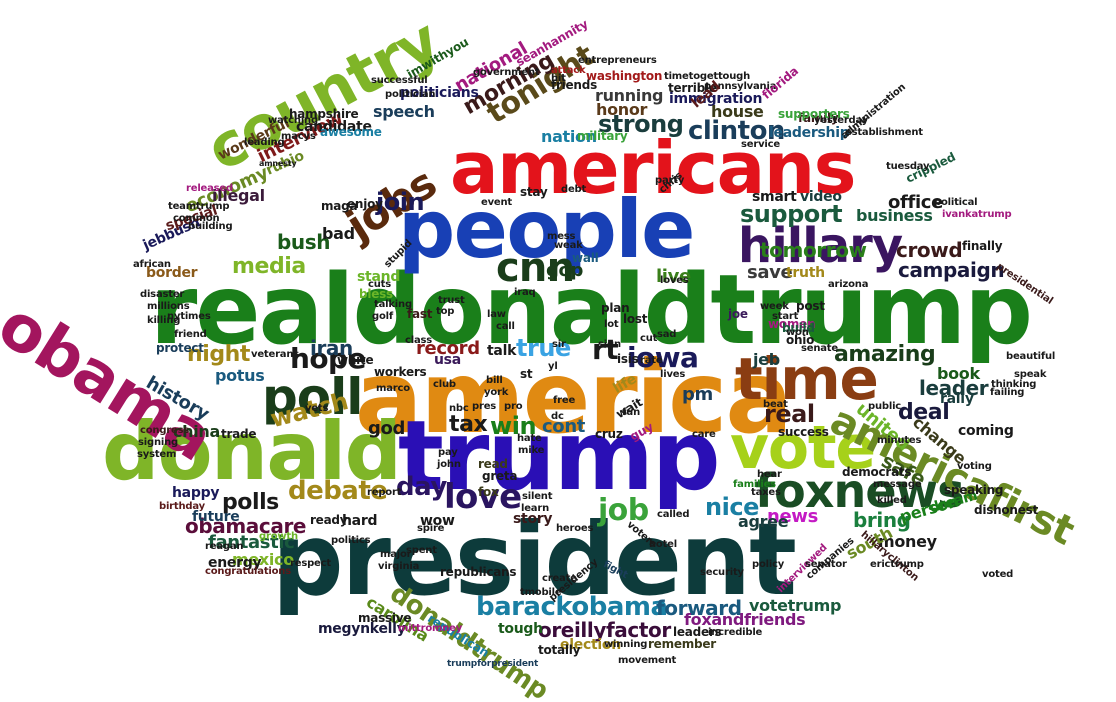 The width and height of the screenshot is (1116, 702). What do you see at coordinates (488, 492) in the screenshot?
I see `word-fox: fox` at bounding box center [488, 492].